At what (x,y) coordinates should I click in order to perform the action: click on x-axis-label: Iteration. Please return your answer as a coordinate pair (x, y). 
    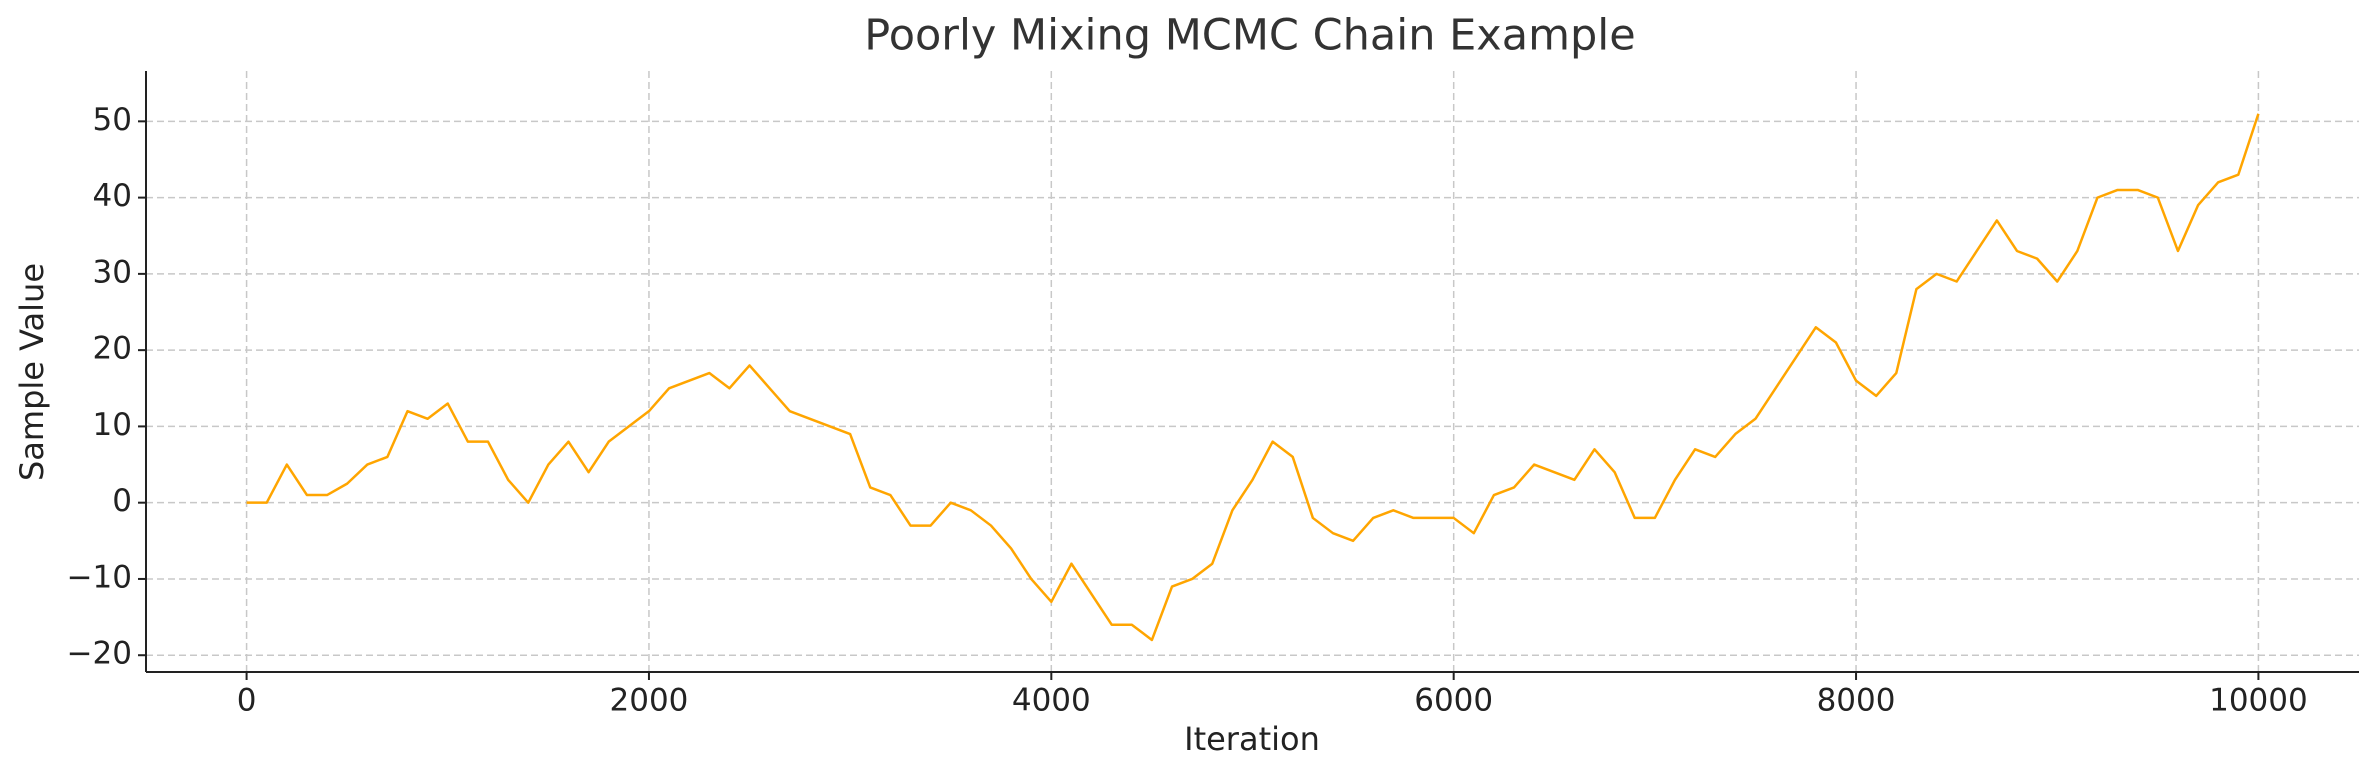
    Looking at the image, I should click on (1252, 739).